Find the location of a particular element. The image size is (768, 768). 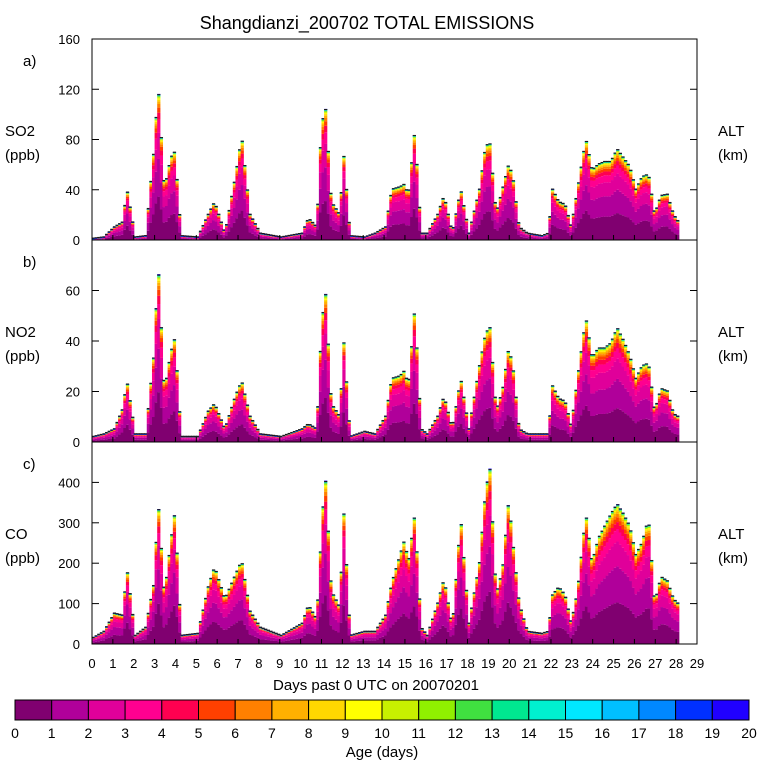

bar-day-0.500 is located at coordinates (104, 238).